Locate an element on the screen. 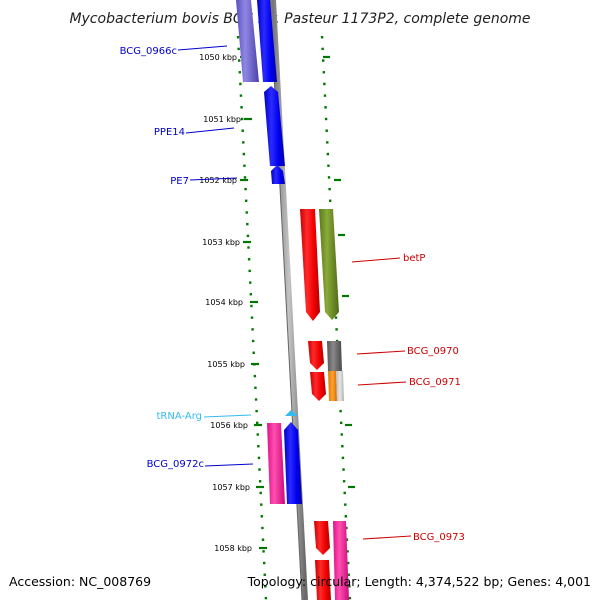 The height and width of the screenshot is (600, 600). tick-label-1050: 1050 kbp is located at coordinates (218, 57).